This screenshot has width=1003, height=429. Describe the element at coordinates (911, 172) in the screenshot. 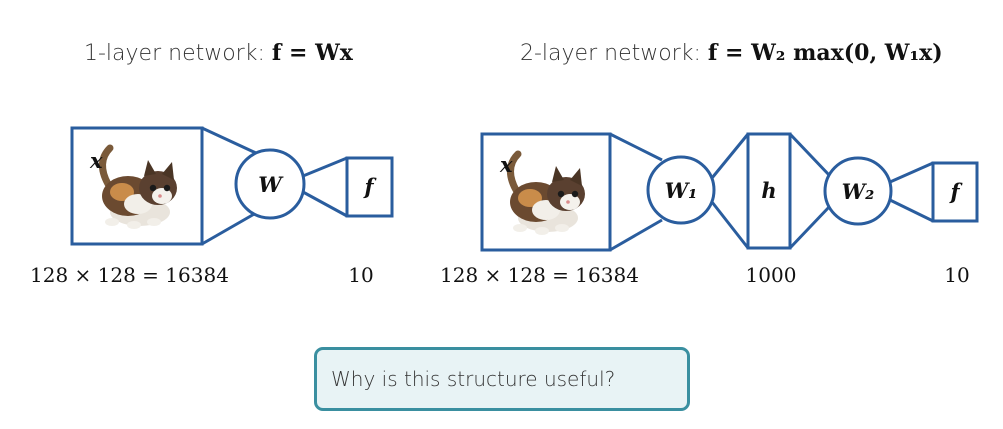

I see `network2-connector-4-top` at that location.